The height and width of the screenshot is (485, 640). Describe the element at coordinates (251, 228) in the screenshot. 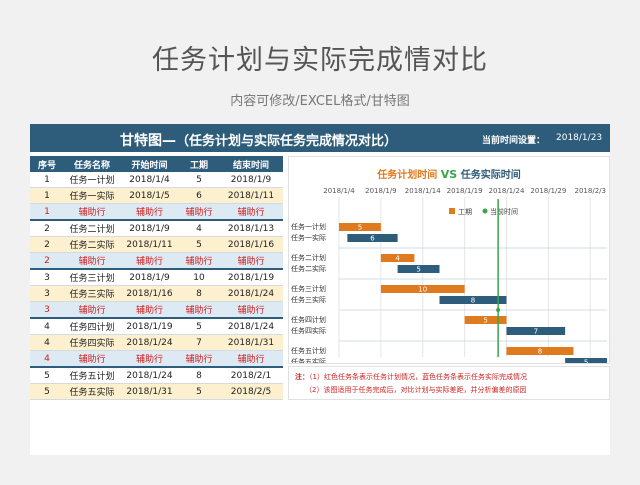

I see `cell-end-time: 2018/1/13` at that location.